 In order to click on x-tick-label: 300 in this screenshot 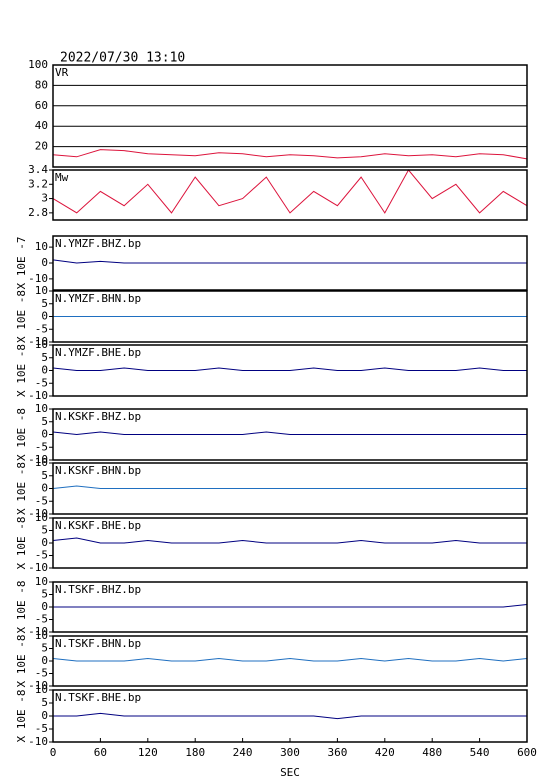, I will do `click(290, 752)`.